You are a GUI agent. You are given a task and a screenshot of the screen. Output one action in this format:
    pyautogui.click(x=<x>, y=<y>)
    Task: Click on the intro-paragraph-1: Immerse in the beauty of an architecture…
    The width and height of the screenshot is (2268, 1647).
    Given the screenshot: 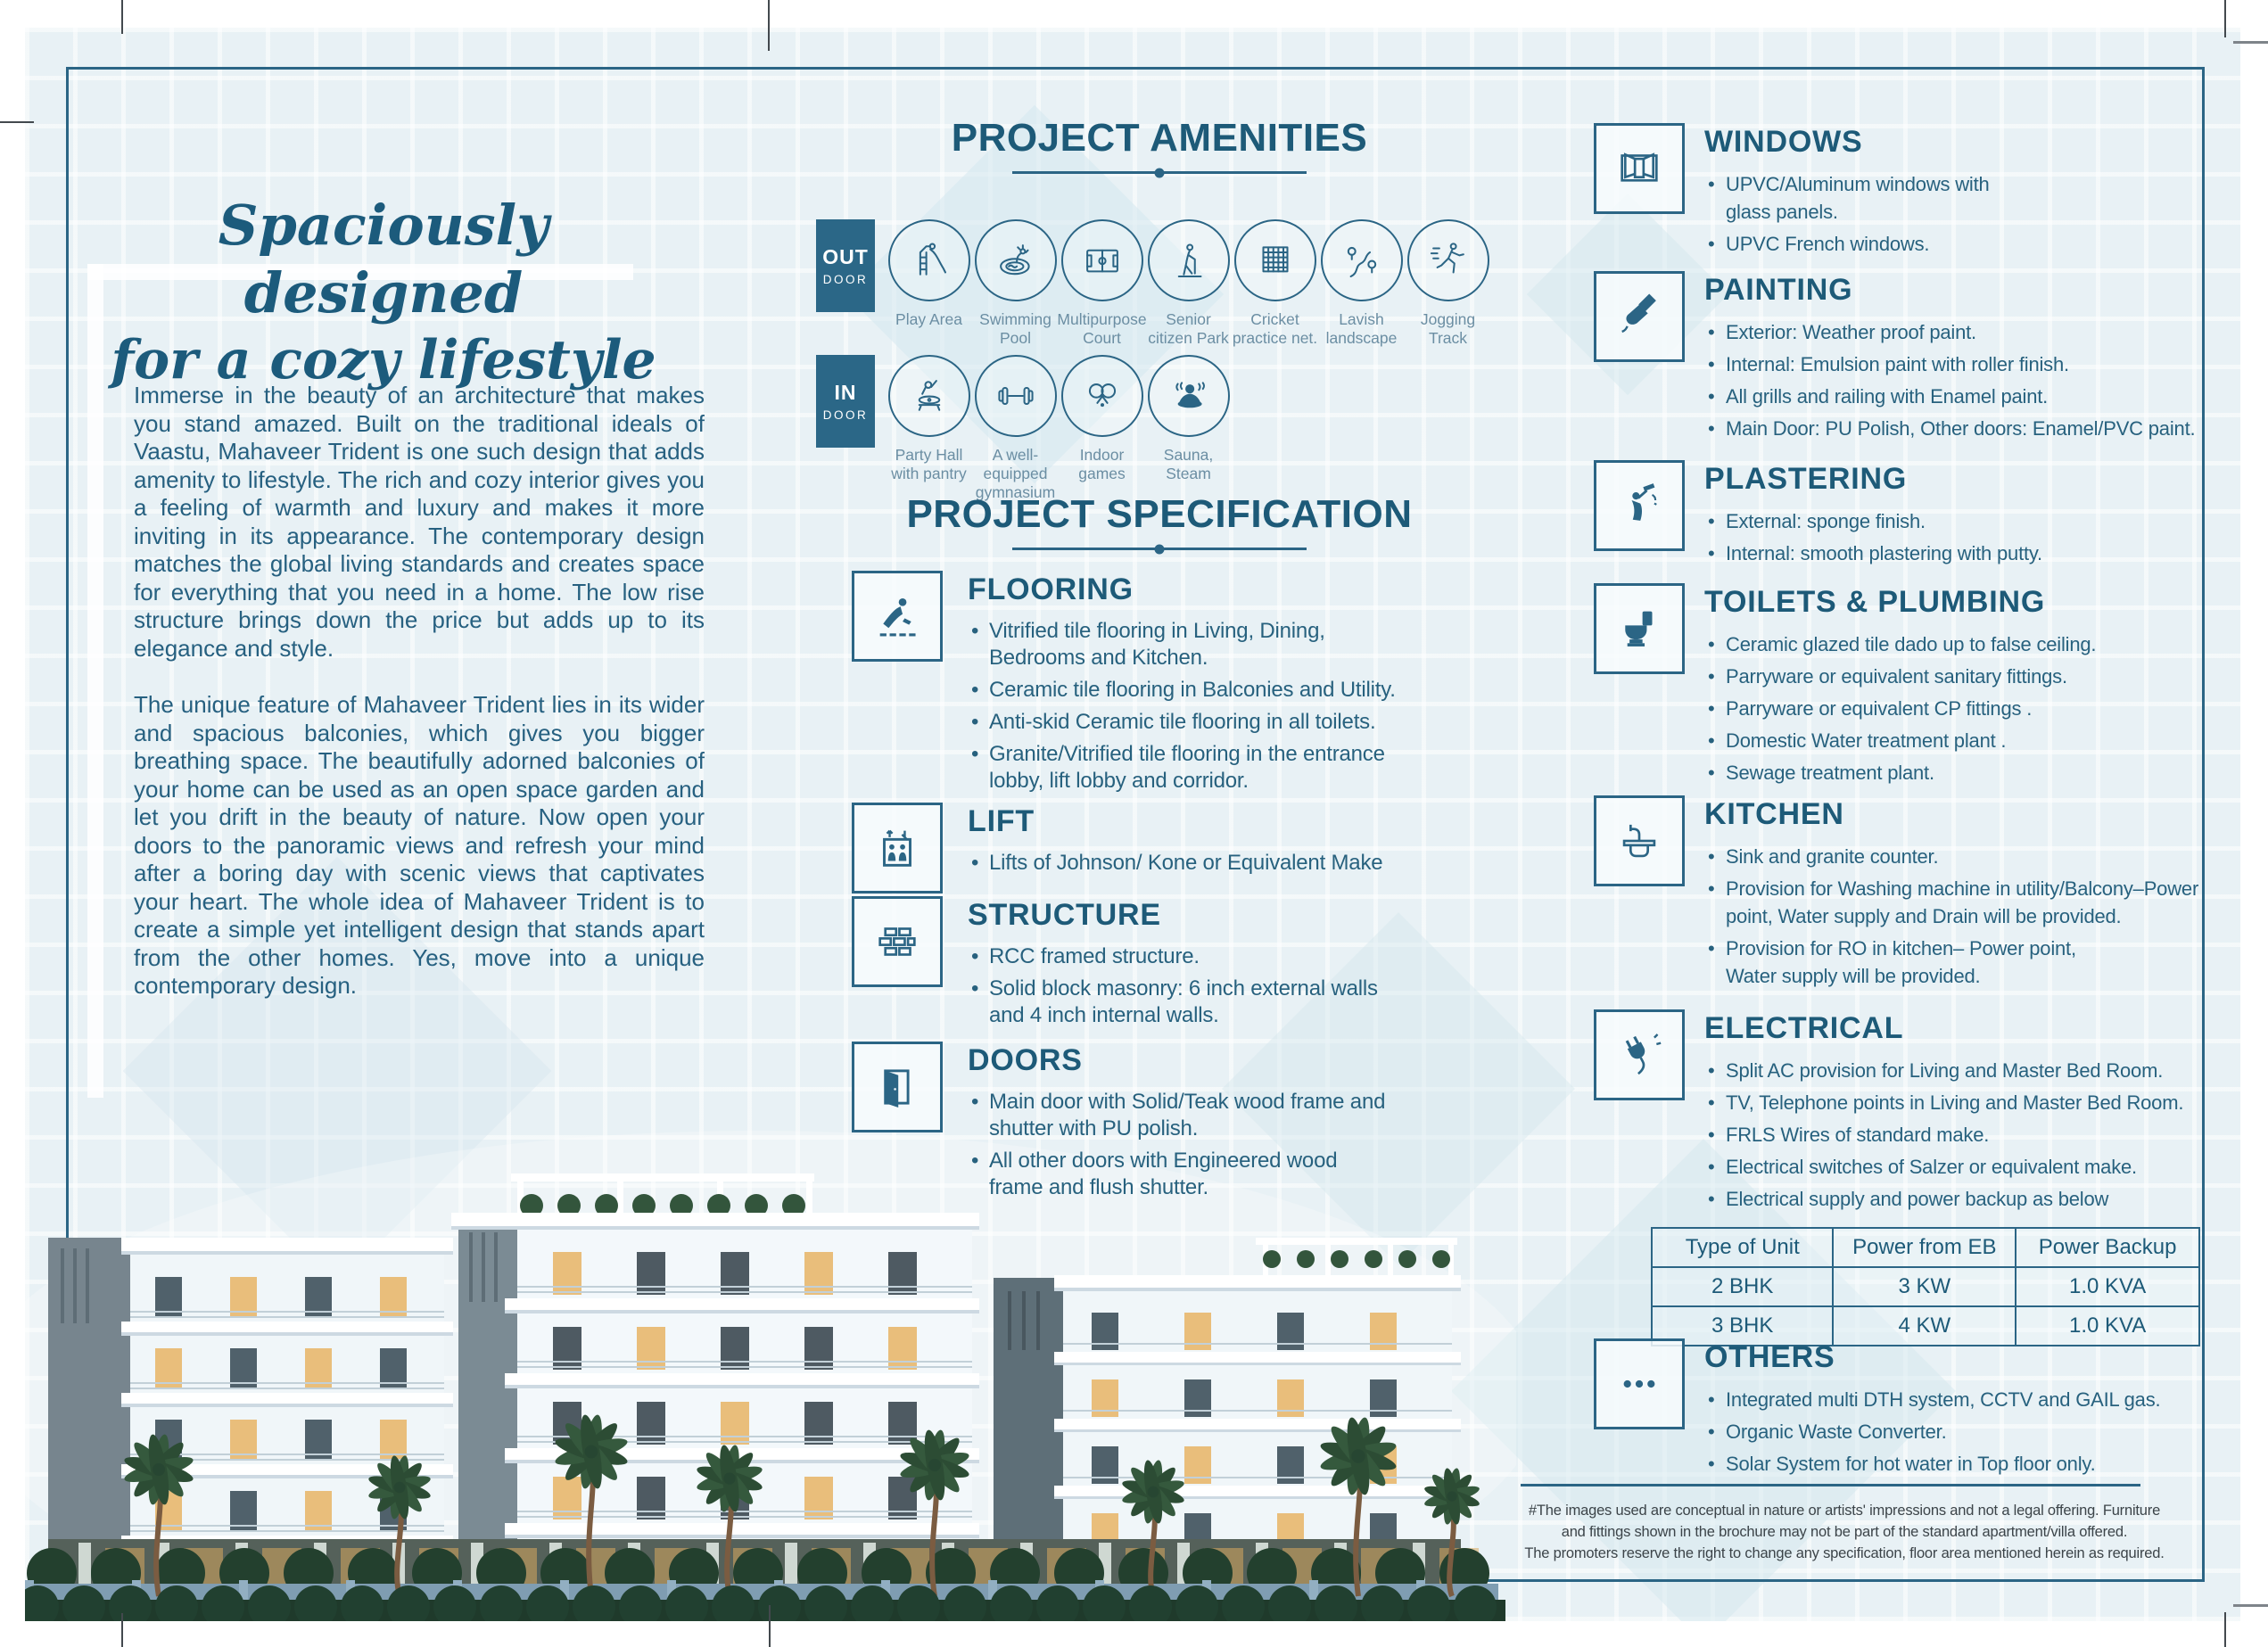 What is the action you would take?
    pyautogui.click(x=419, y=522)
    